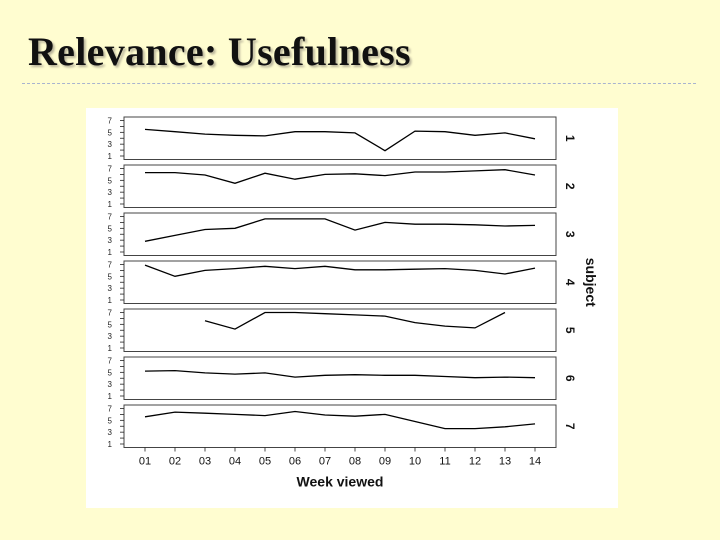 This screenshot has height=540, width=720. I want to click on x-tick-label: 08, so click(355, 462).